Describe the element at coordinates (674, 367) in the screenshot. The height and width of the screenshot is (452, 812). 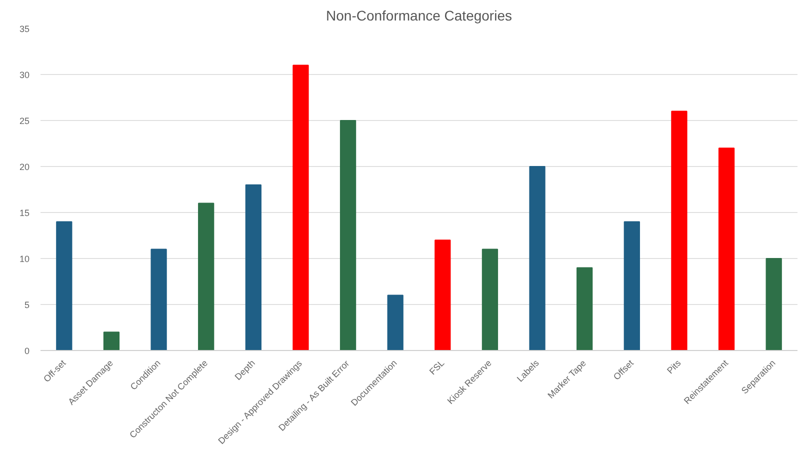
I see `x-tick-label: Pits` at that location.